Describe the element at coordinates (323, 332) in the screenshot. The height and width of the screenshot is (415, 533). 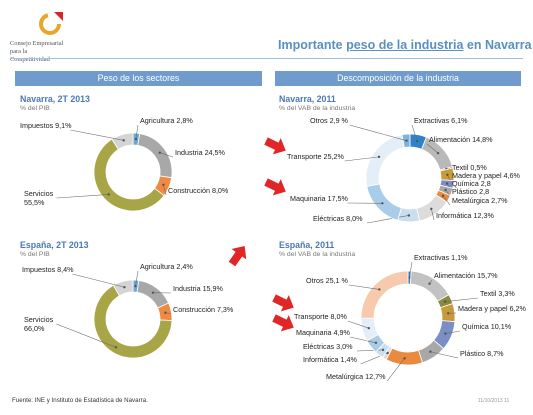
I see `chart3-maquinaria-label: Maquinaria 4,9%` at that location.